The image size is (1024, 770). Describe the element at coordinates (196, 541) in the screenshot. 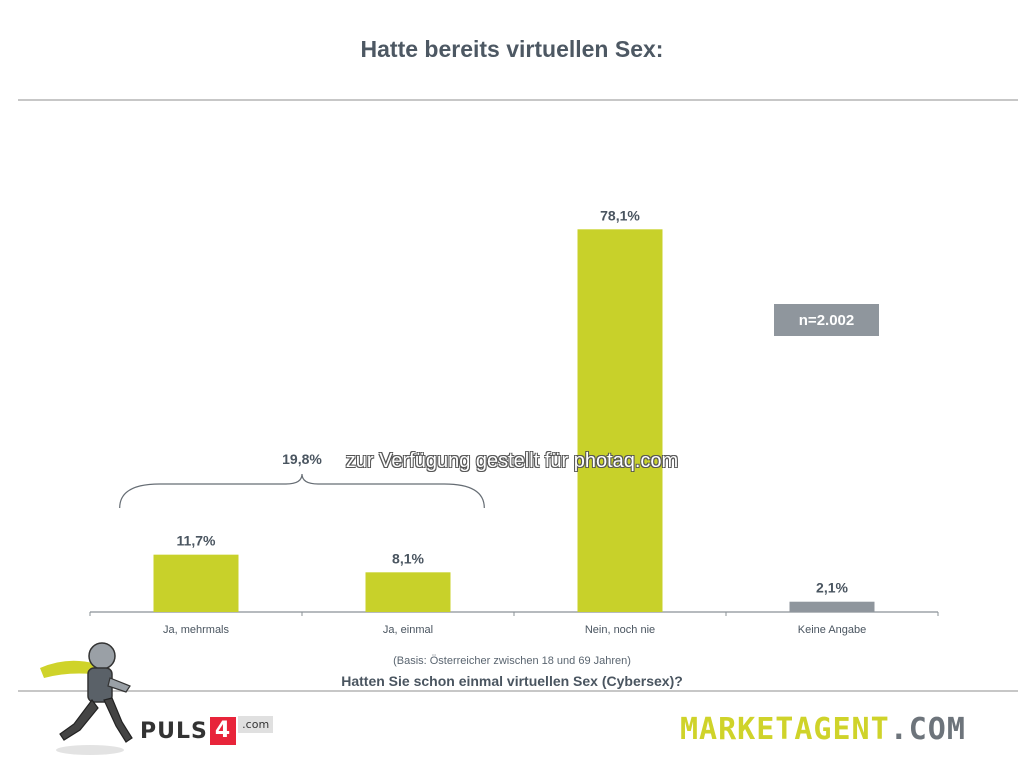

I see `bar-value-label: 11,7%` at that location.